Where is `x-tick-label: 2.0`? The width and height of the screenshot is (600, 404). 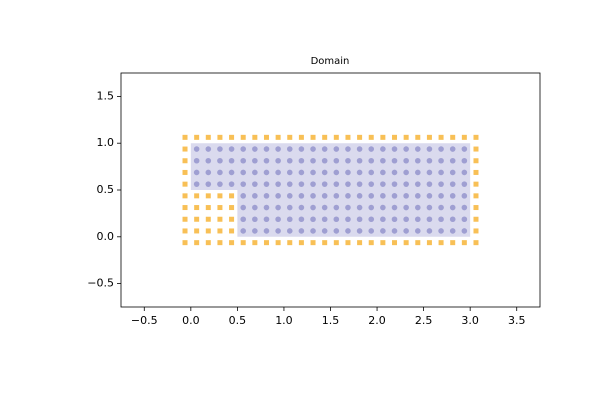 x-tick-label: 2.0 is located at coordinates (377, 320).